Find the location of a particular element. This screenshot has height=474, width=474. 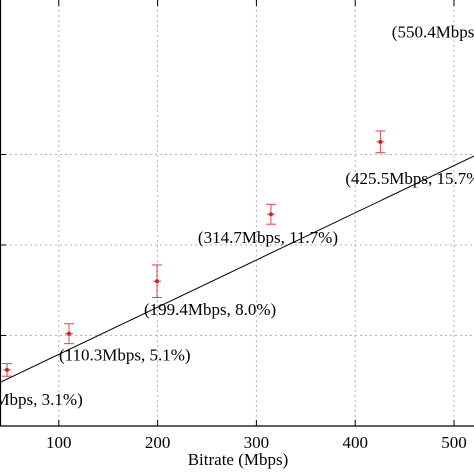

x-tick-label: 200 is located at coordinates (158, 442).